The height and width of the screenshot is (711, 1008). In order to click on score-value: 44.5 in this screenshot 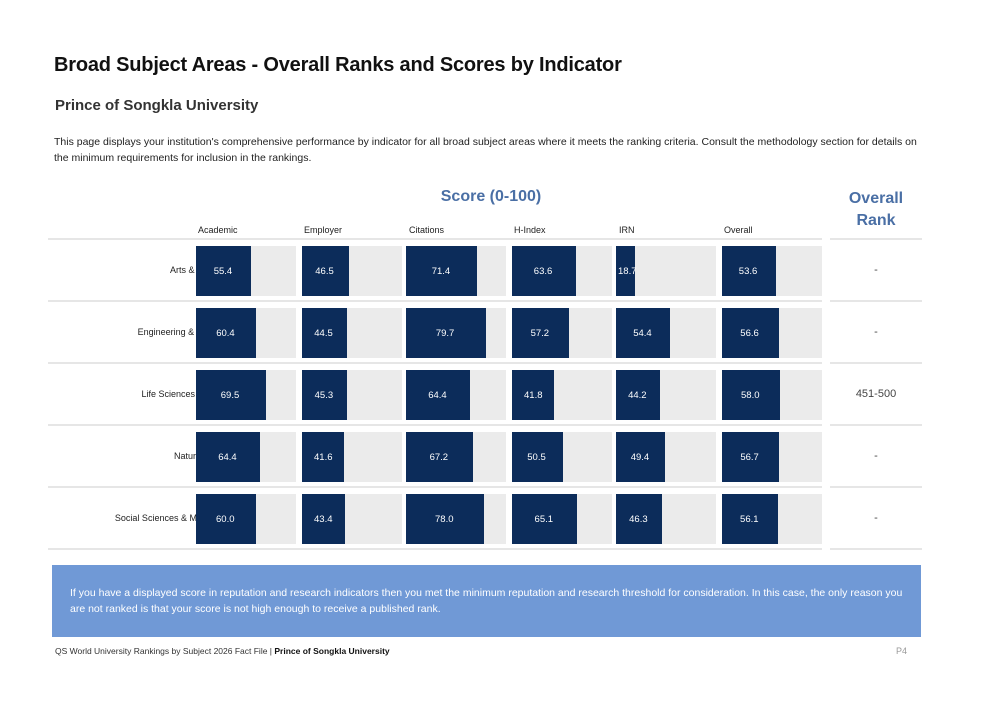, I will do `click(323, 333)`.